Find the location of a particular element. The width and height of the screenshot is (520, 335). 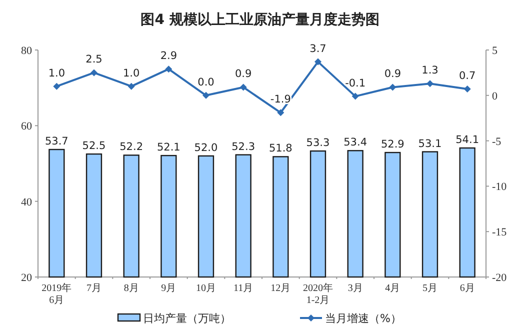

data-label: 52.9 is located at coordinates (392, 144).